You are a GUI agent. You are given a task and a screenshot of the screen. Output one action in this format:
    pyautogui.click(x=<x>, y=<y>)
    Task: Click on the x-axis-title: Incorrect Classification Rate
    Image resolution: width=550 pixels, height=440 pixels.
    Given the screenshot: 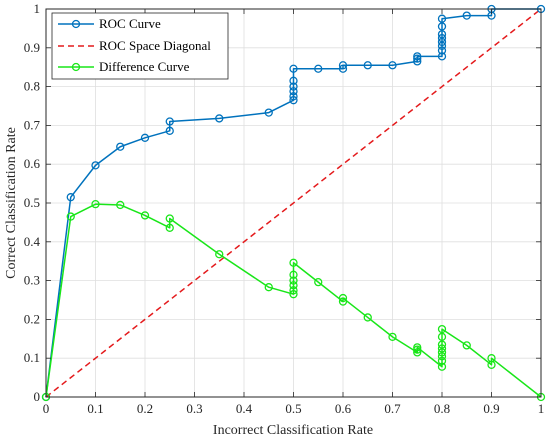 What is the action you would take?
    pyautogui.click(x=293, y=430)
    